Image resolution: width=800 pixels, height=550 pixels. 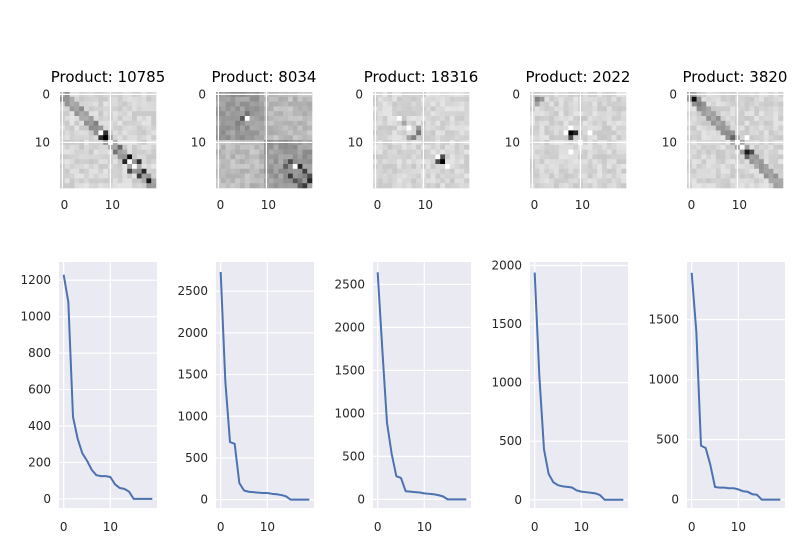 What do you see at coordinates (196, 458) in the screenshot?
I see `y-tick-label: 500` at bounding box center [196, 458].